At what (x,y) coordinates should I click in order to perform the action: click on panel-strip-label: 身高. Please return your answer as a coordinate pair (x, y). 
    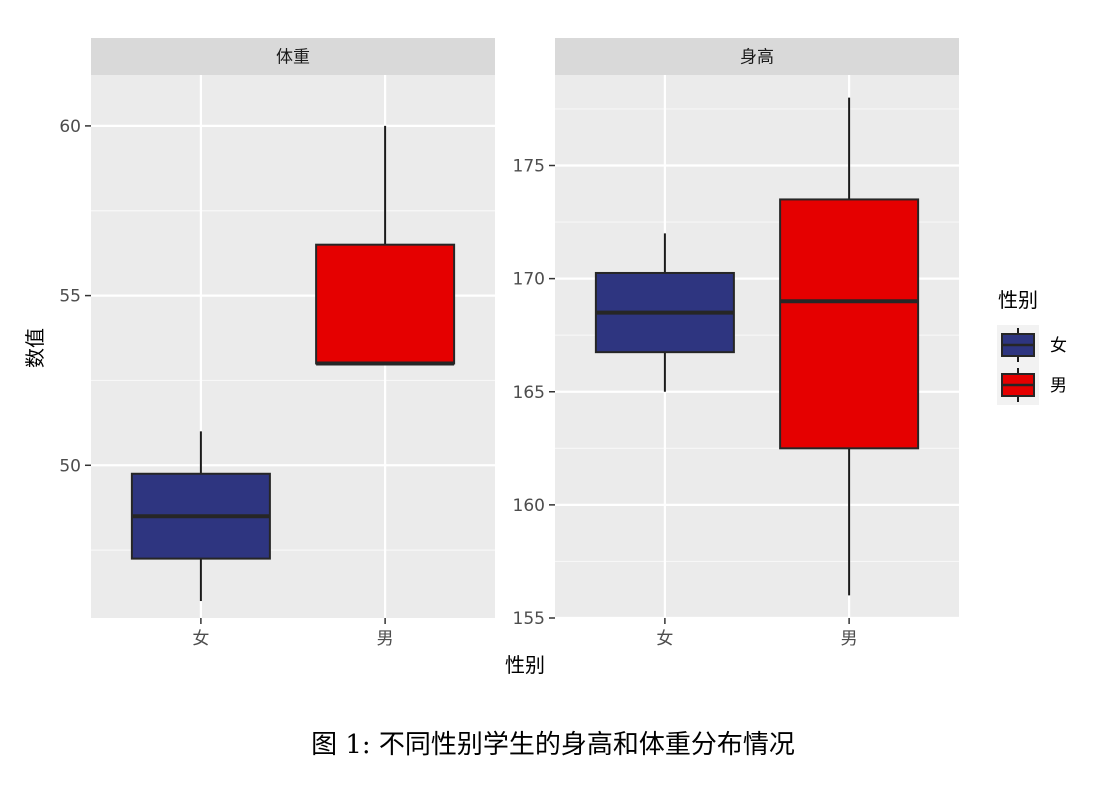
    Looking at the image, I should click on (757, 58).